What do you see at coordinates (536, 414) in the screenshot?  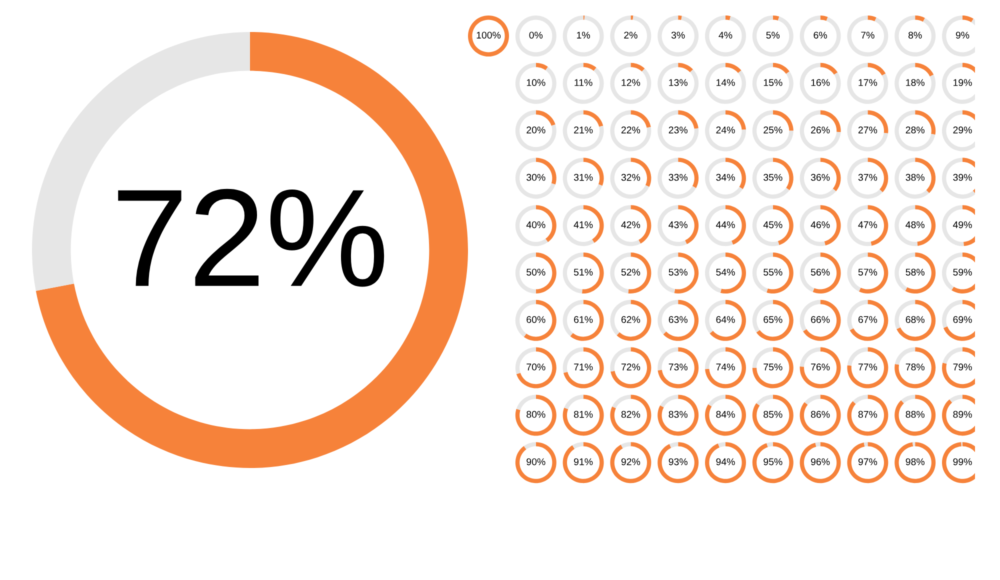 I see `data-label: 80%` at bounding box center [536, 414].